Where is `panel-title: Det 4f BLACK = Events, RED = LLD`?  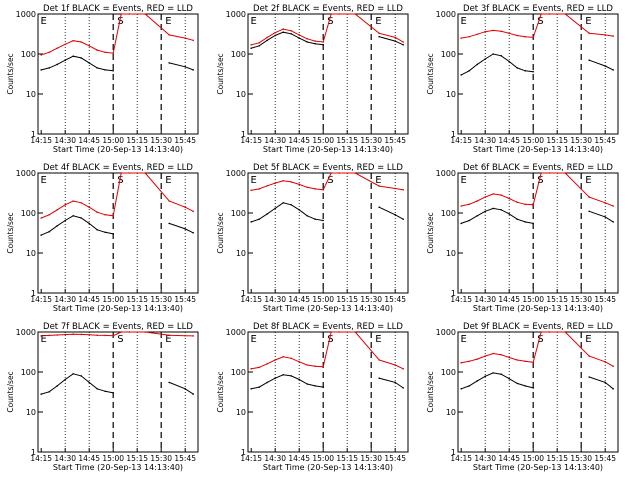
panel-title: Det 4f BLACK = Events, RED = LLD is located at coordinates (118, 168).